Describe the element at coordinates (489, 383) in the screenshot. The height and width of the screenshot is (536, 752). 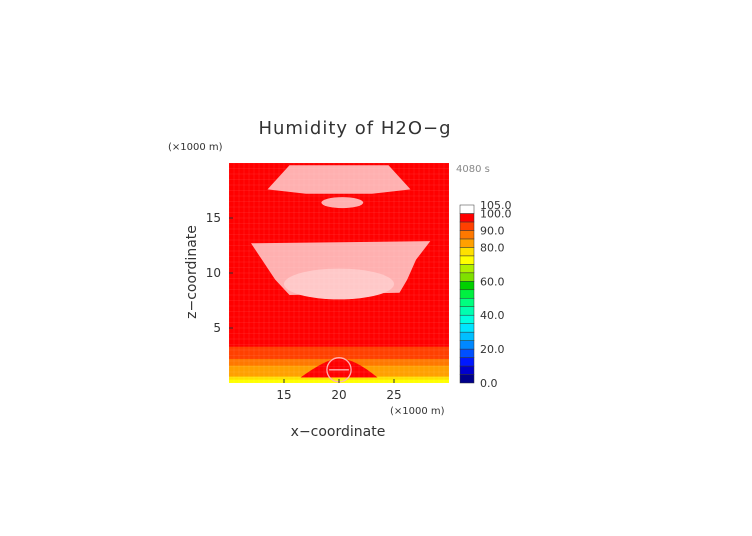
I see `colorbar-tick-label: 0.0` at that location.